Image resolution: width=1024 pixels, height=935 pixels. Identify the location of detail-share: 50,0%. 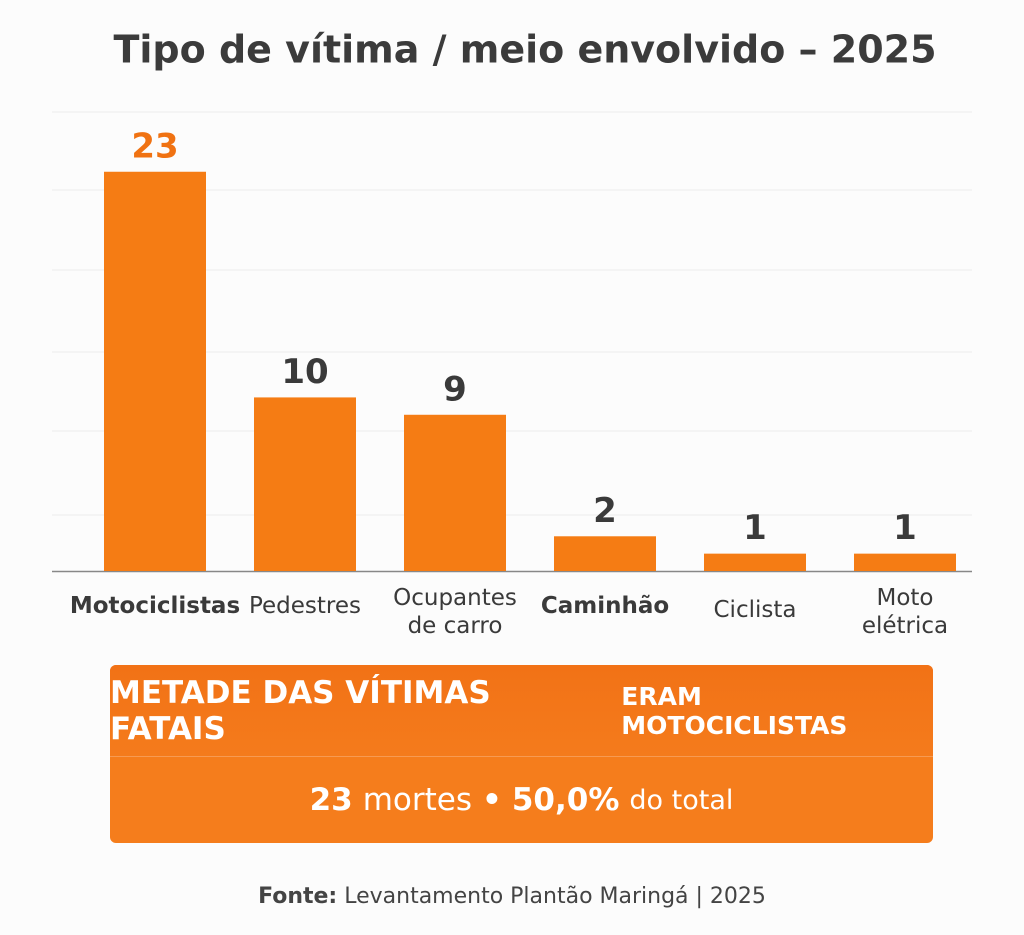
(565, 800).